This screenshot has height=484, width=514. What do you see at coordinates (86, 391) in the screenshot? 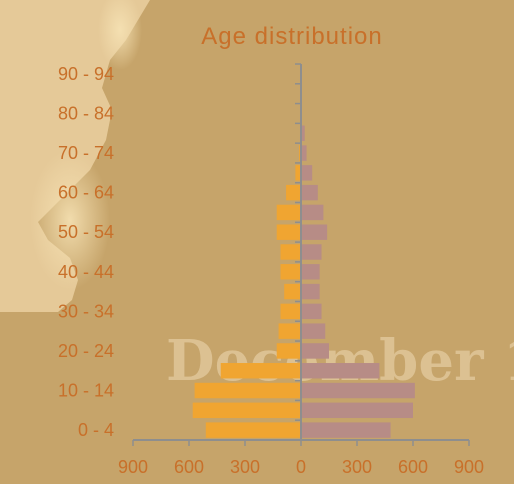
I see `y-tick-label: 10 - 14` at bounding box center [86, 391].